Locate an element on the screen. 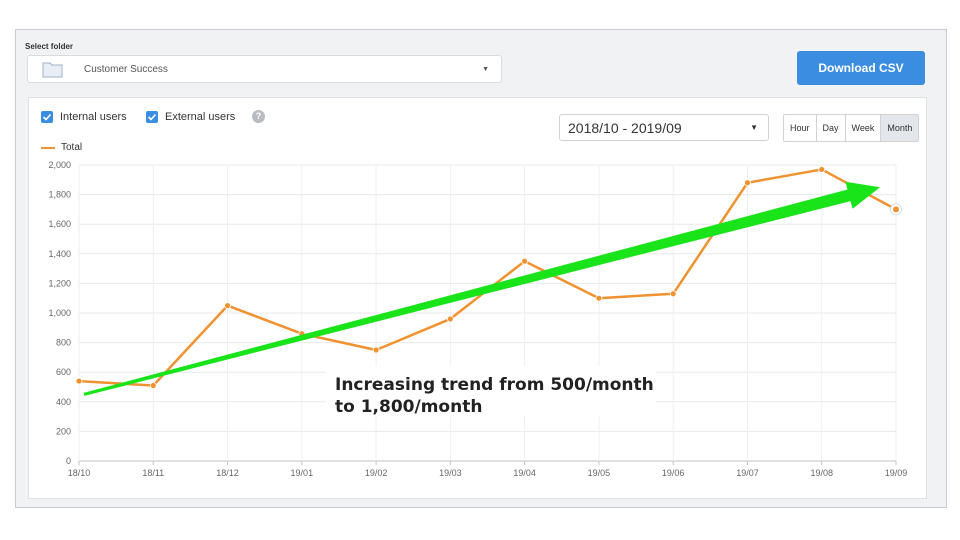 The width and height of the screenshot is (960, 540). annotation-line-2: to 1,800/month is located at coordinates (409, 407).